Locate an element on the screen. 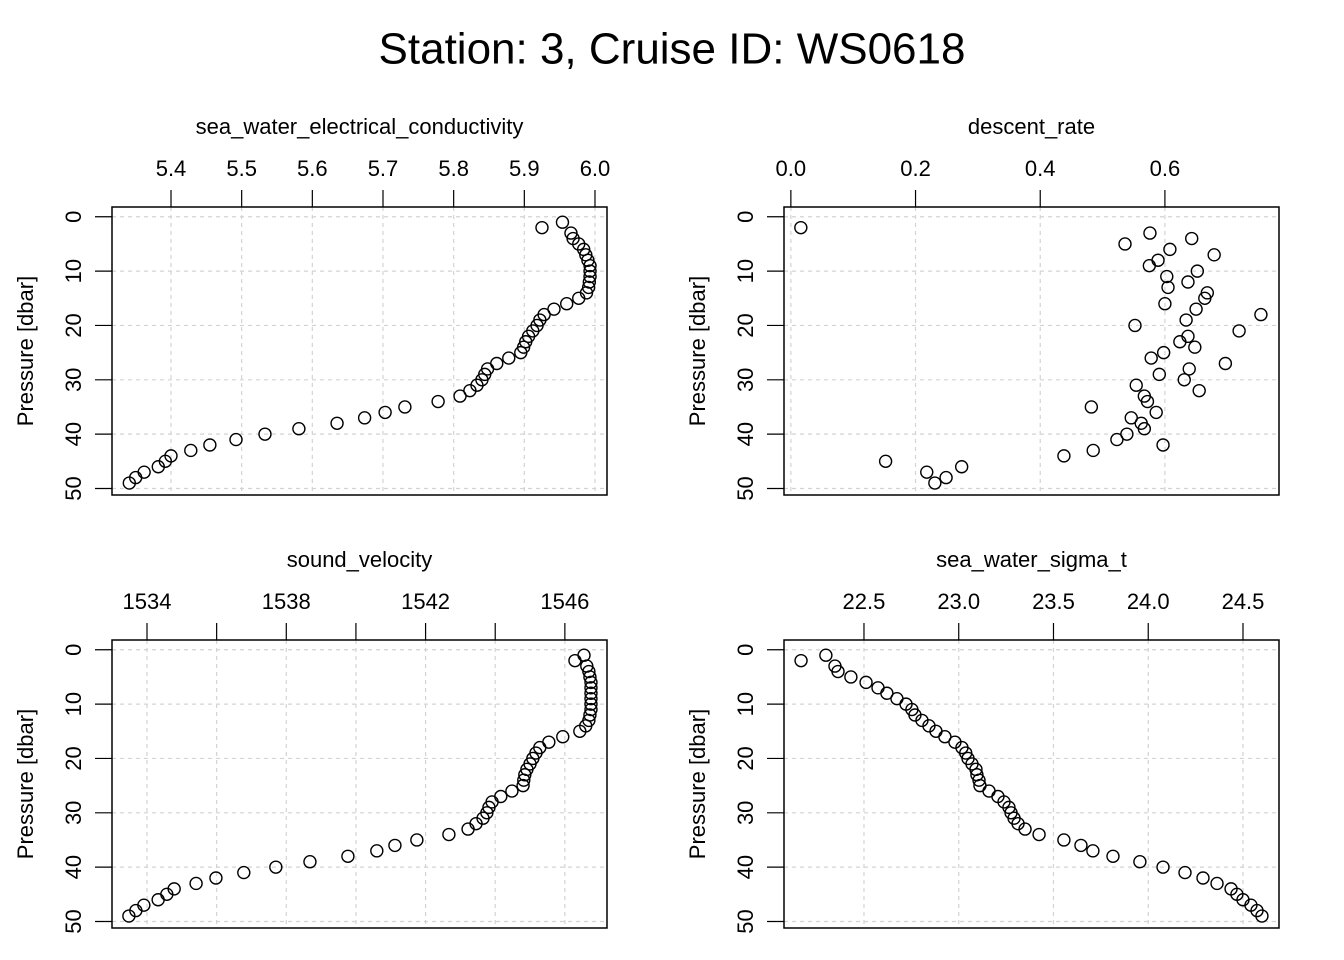 The image size is (1344, 960). x-tick-label: 1538 is located at coordinates (286, 601).